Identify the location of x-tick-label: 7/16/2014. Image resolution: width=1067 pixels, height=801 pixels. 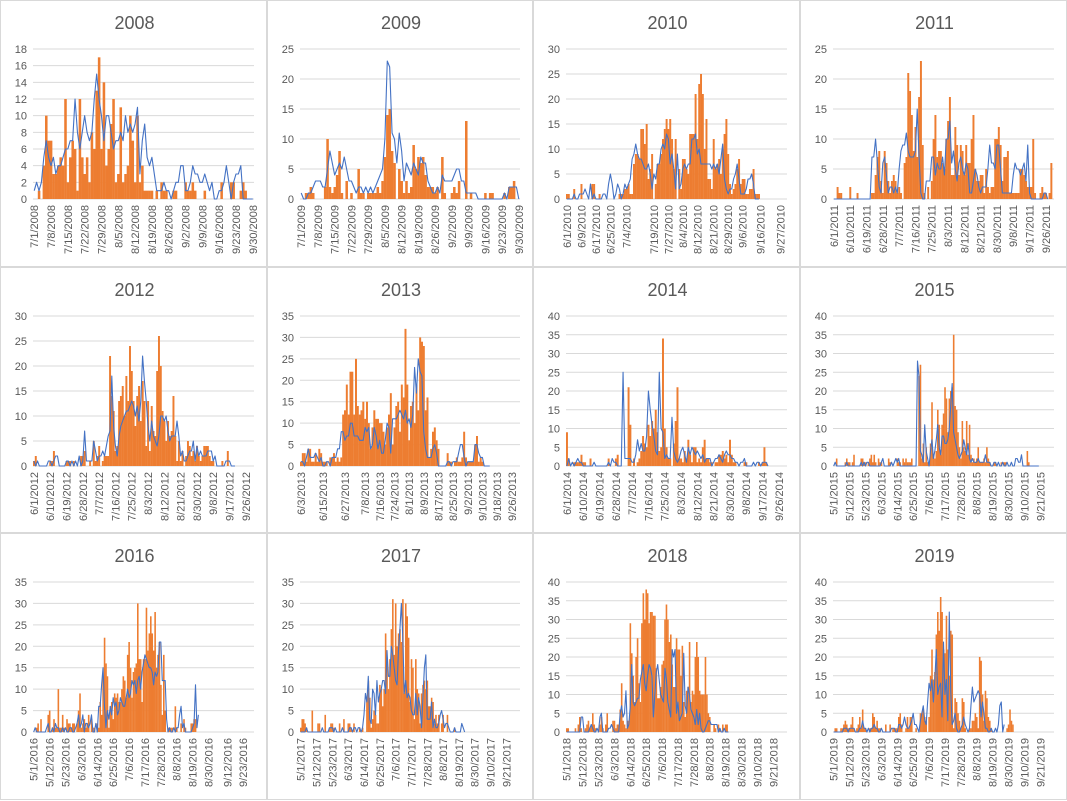
(649, 496).